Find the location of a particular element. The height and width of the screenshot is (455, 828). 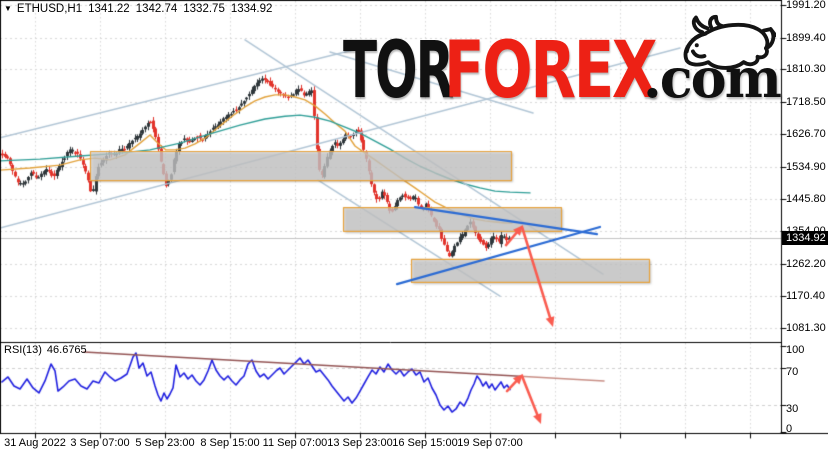

current-price-badge: 1334.92 is located at coordinates (805, 237).